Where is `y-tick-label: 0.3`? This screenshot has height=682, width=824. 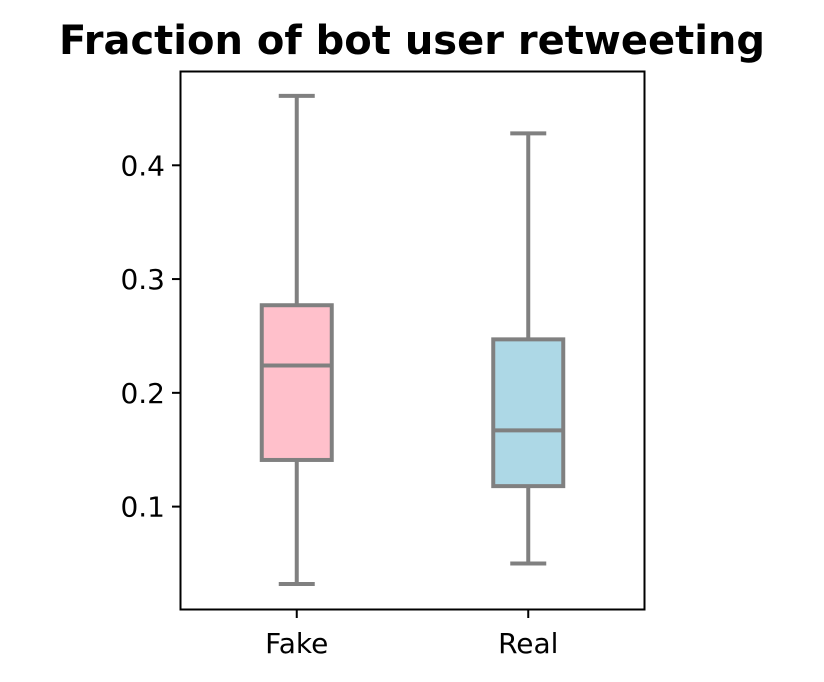
y-tick-label: 0.3 is located at coordinates (142, 279).